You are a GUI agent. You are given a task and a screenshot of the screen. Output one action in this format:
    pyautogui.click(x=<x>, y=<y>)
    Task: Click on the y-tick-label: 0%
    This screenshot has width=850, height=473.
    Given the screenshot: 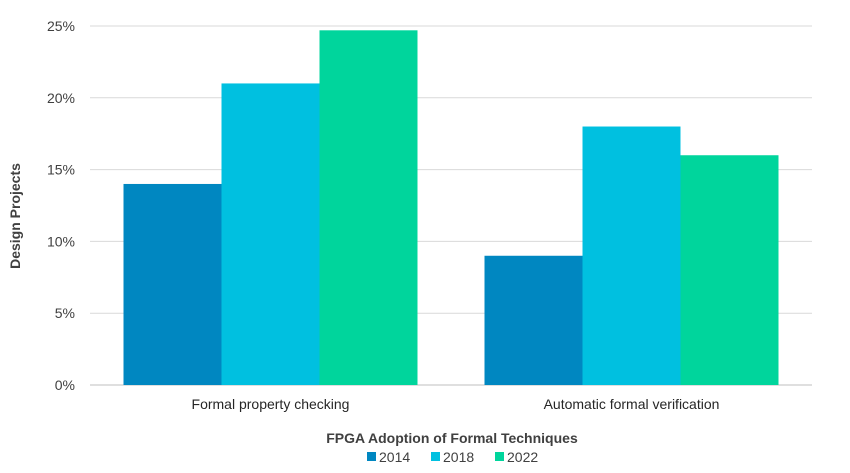 What is the action you would take?
    pyautogui.click(x=65, y=385)
    